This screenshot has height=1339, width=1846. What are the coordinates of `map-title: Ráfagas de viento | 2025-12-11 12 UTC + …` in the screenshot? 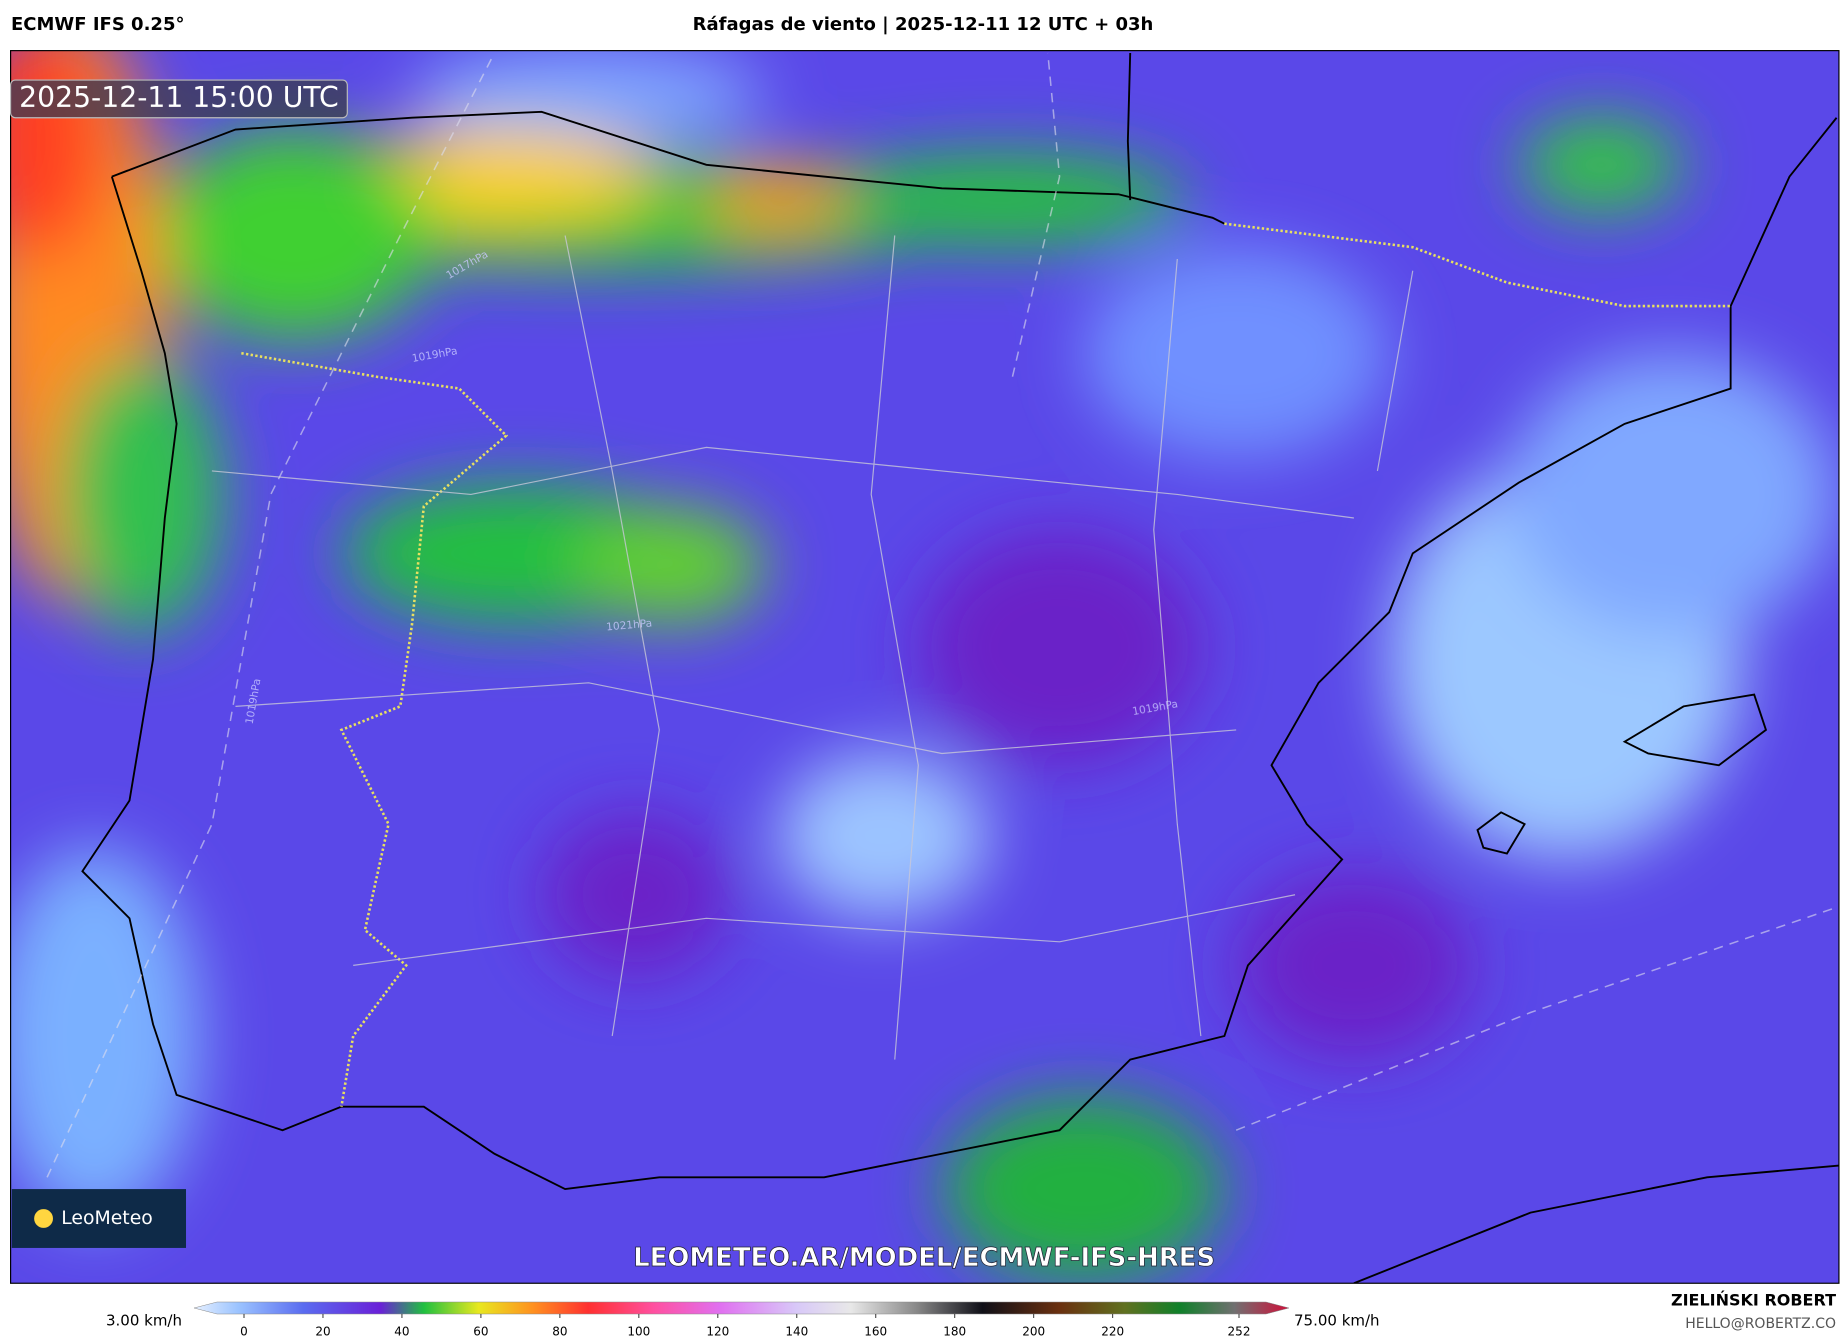 It's located at (923, 24).